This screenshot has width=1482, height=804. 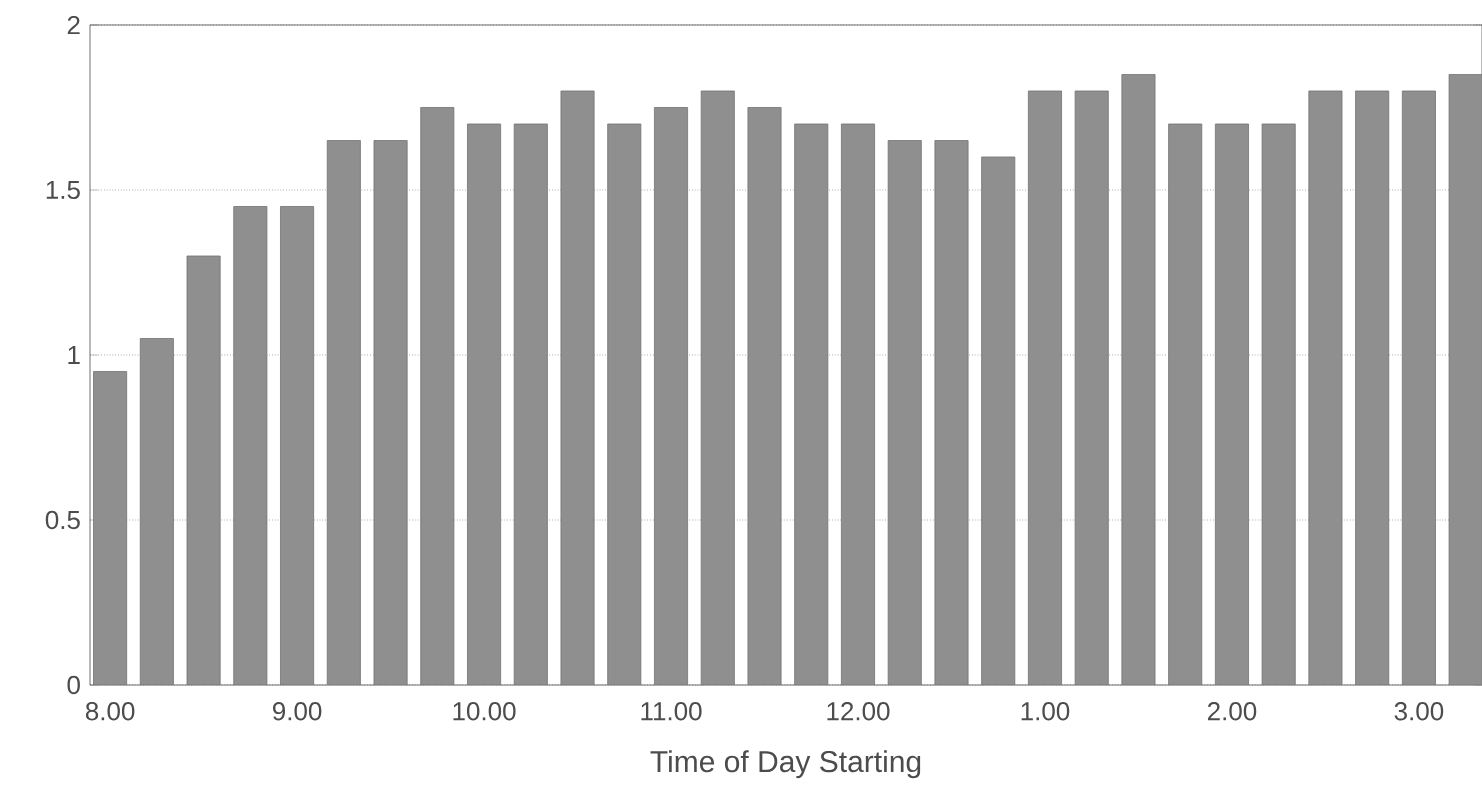 I want to click on x-tick-label: 2.00, so click(x=1232, y=711).